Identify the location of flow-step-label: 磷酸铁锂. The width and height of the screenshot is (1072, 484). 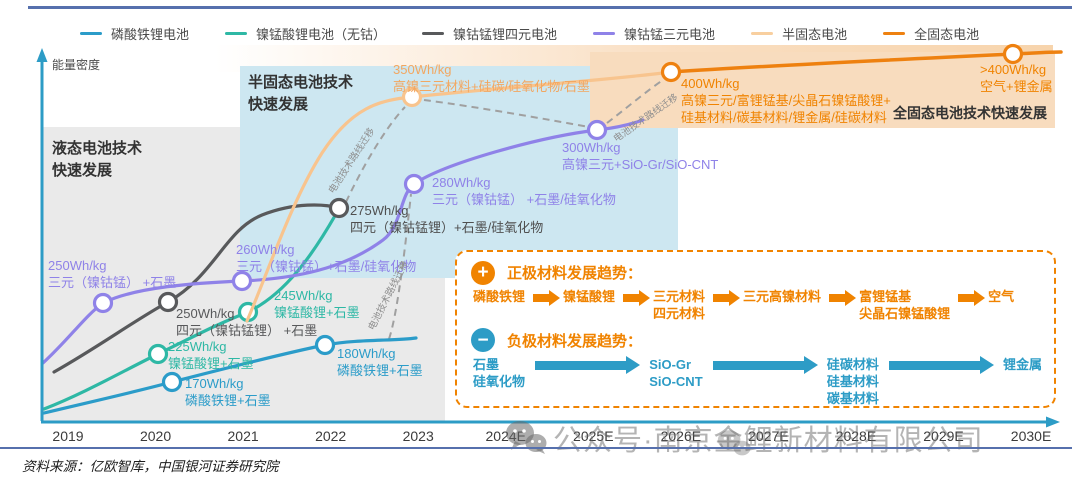
(499, 296).